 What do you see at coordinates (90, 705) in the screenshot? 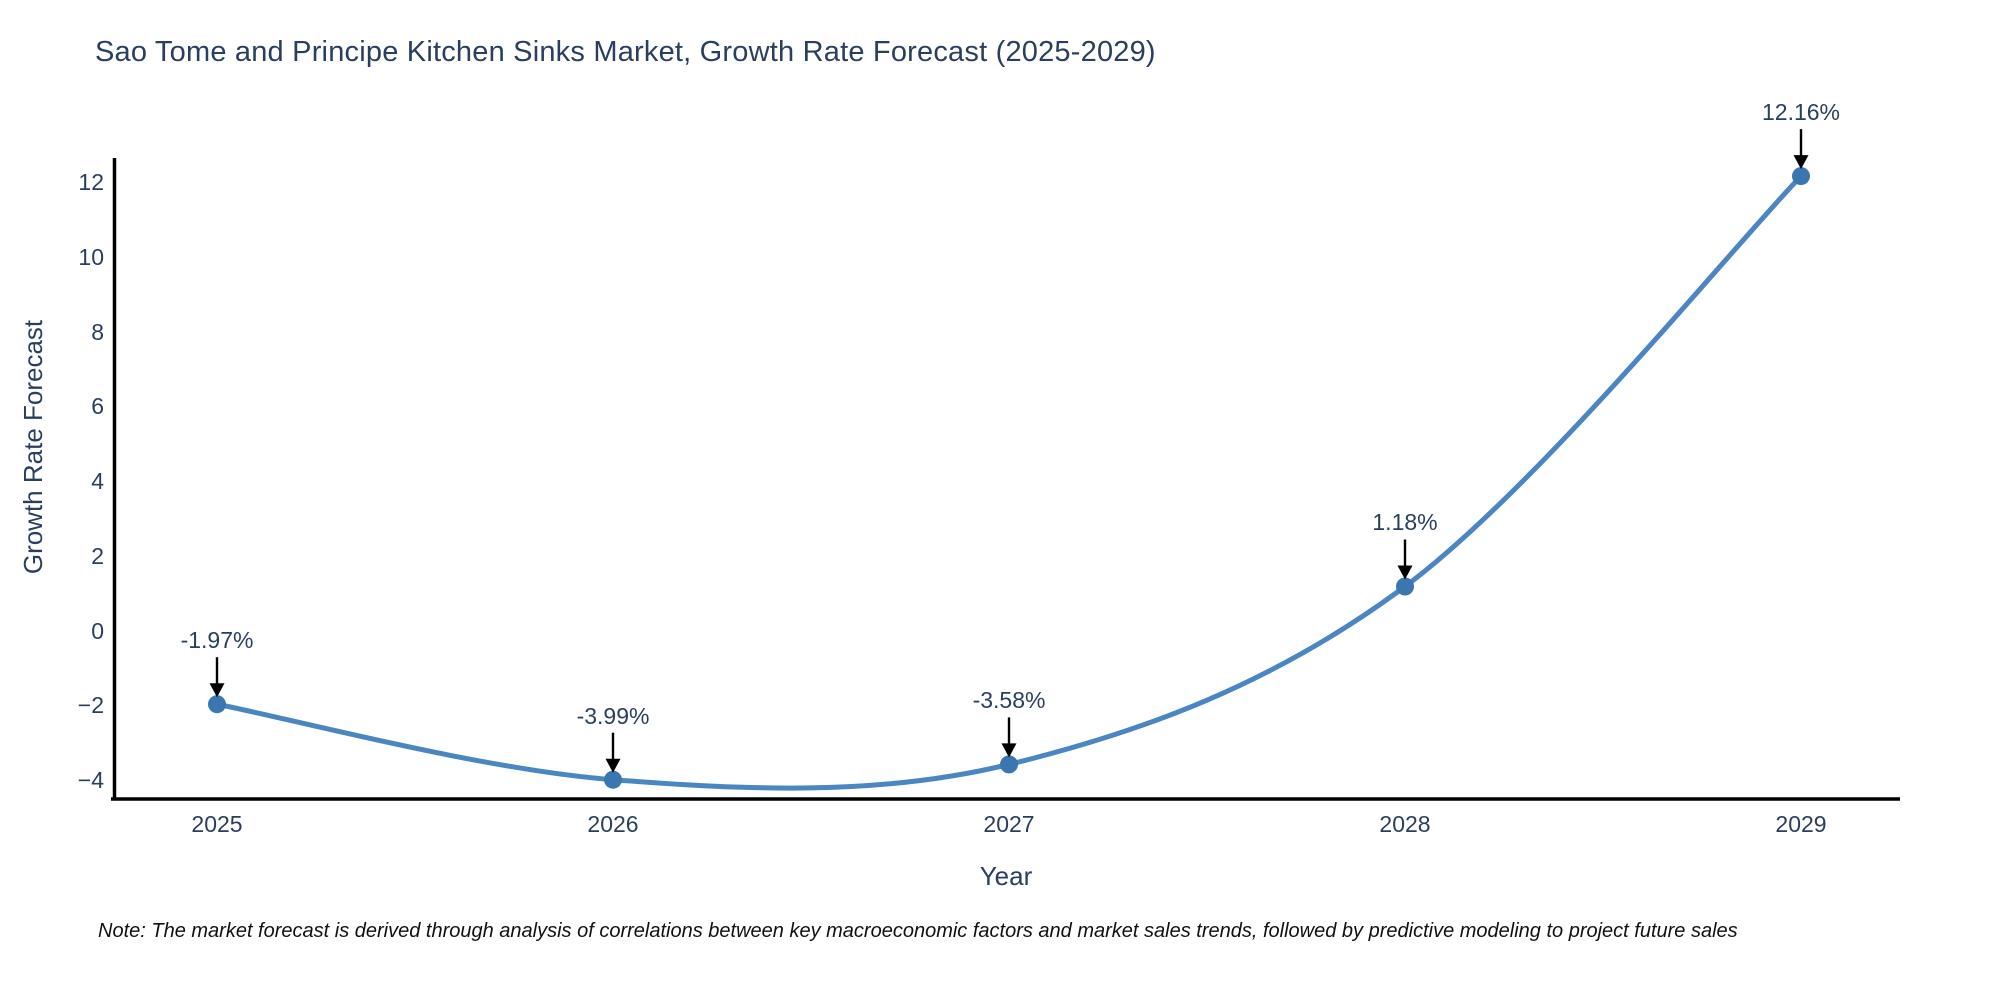
I see `y-tick-label: −2` at bounding box center [90, 705].